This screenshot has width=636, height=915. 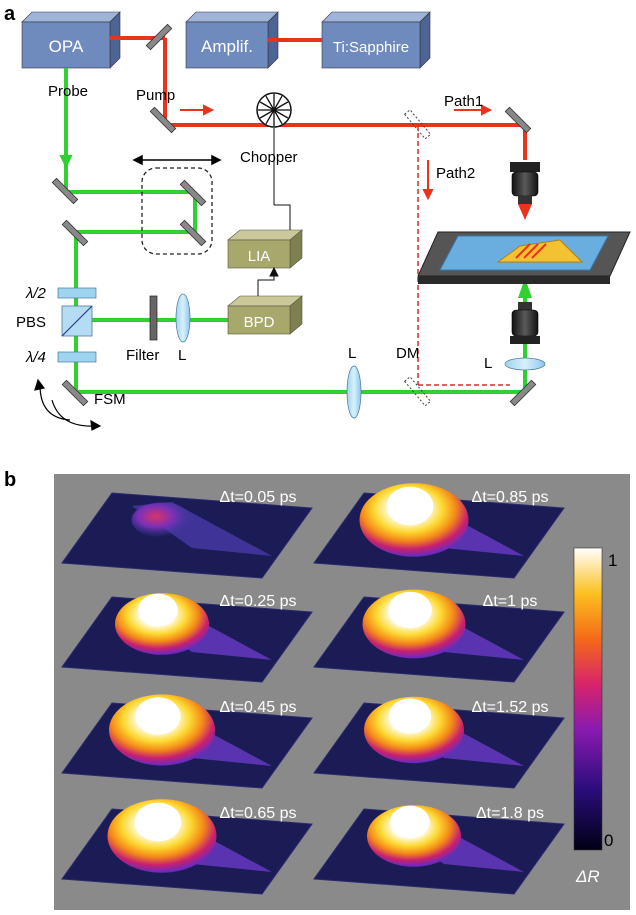 What do you see at coordinates (10, 14) in the screenshot?
I see `panel-a-label: a` at bounding box center [10, 14].